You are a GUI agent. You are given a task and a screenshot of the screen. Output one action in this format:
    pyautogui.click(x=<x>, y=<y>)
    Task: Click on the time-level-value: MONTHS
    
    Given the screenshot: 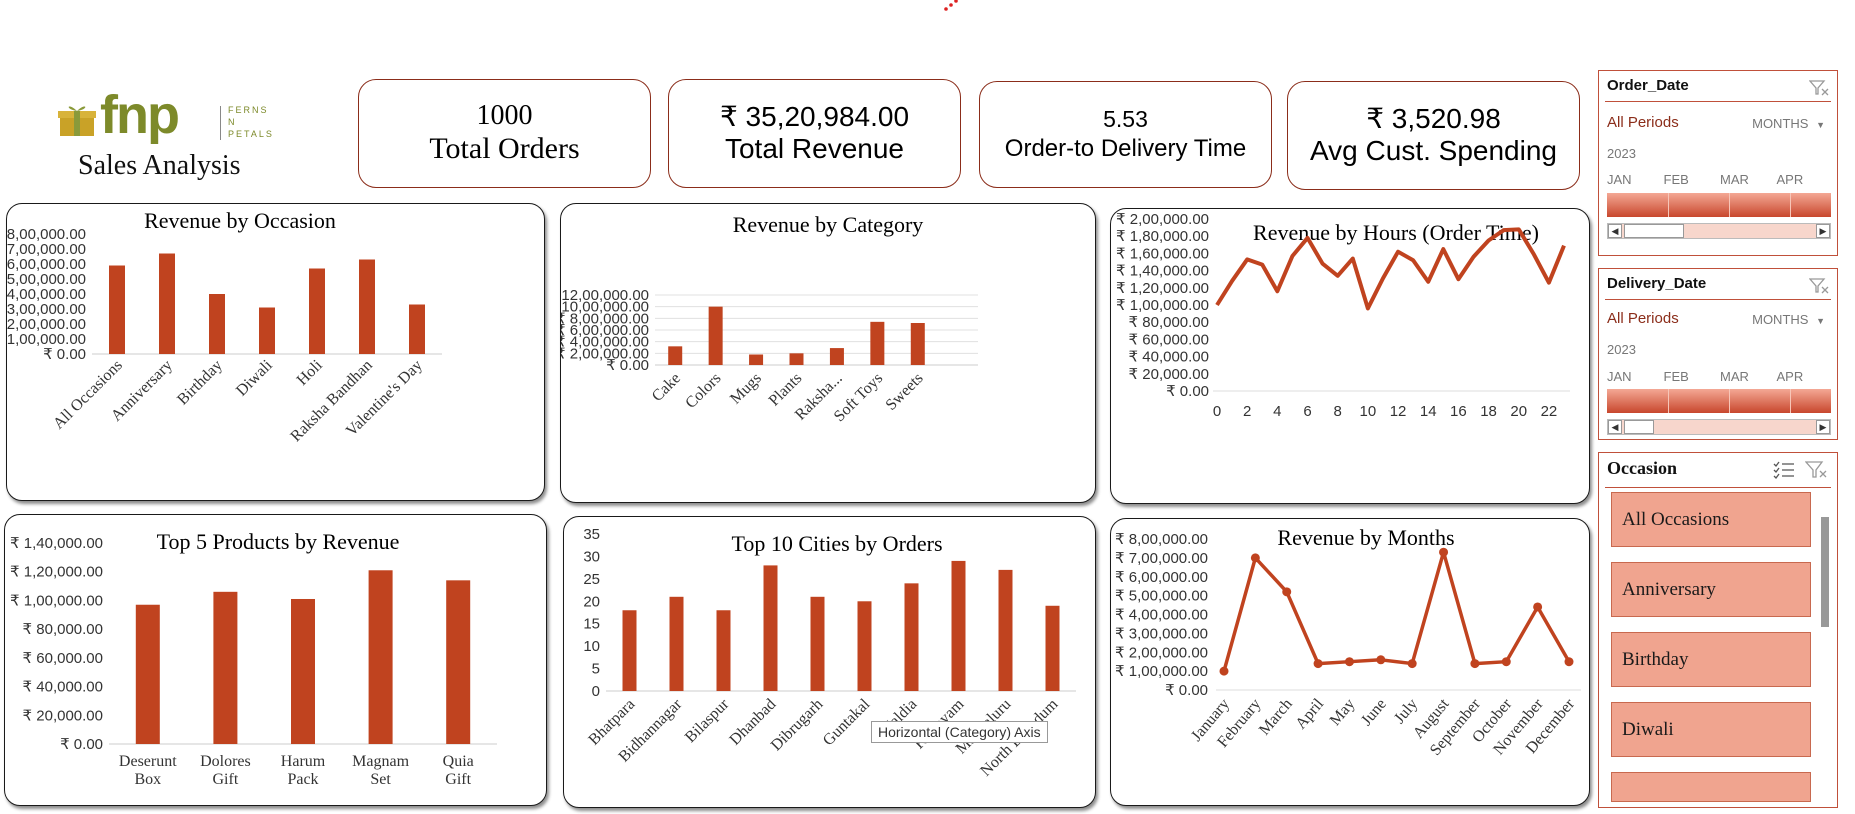 What is the action you would take?
    pyautogui.click(x=1780, y=123)
    